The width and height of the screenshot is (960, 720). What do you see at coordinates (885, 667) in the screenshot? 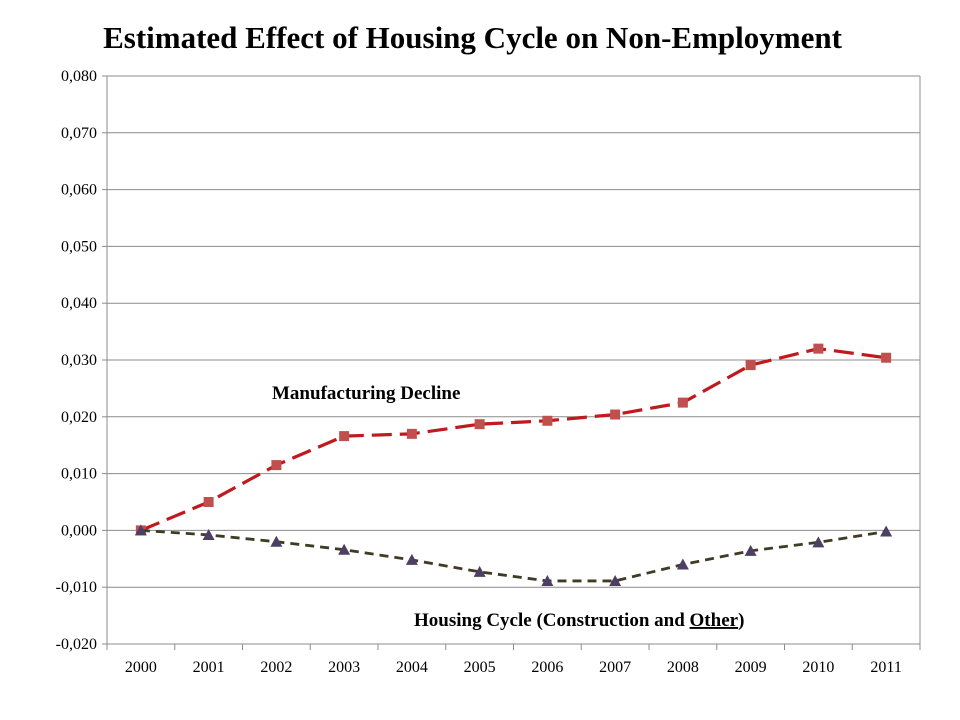
I see `x-tick-label: 2011` at bounding box center [885, 667].